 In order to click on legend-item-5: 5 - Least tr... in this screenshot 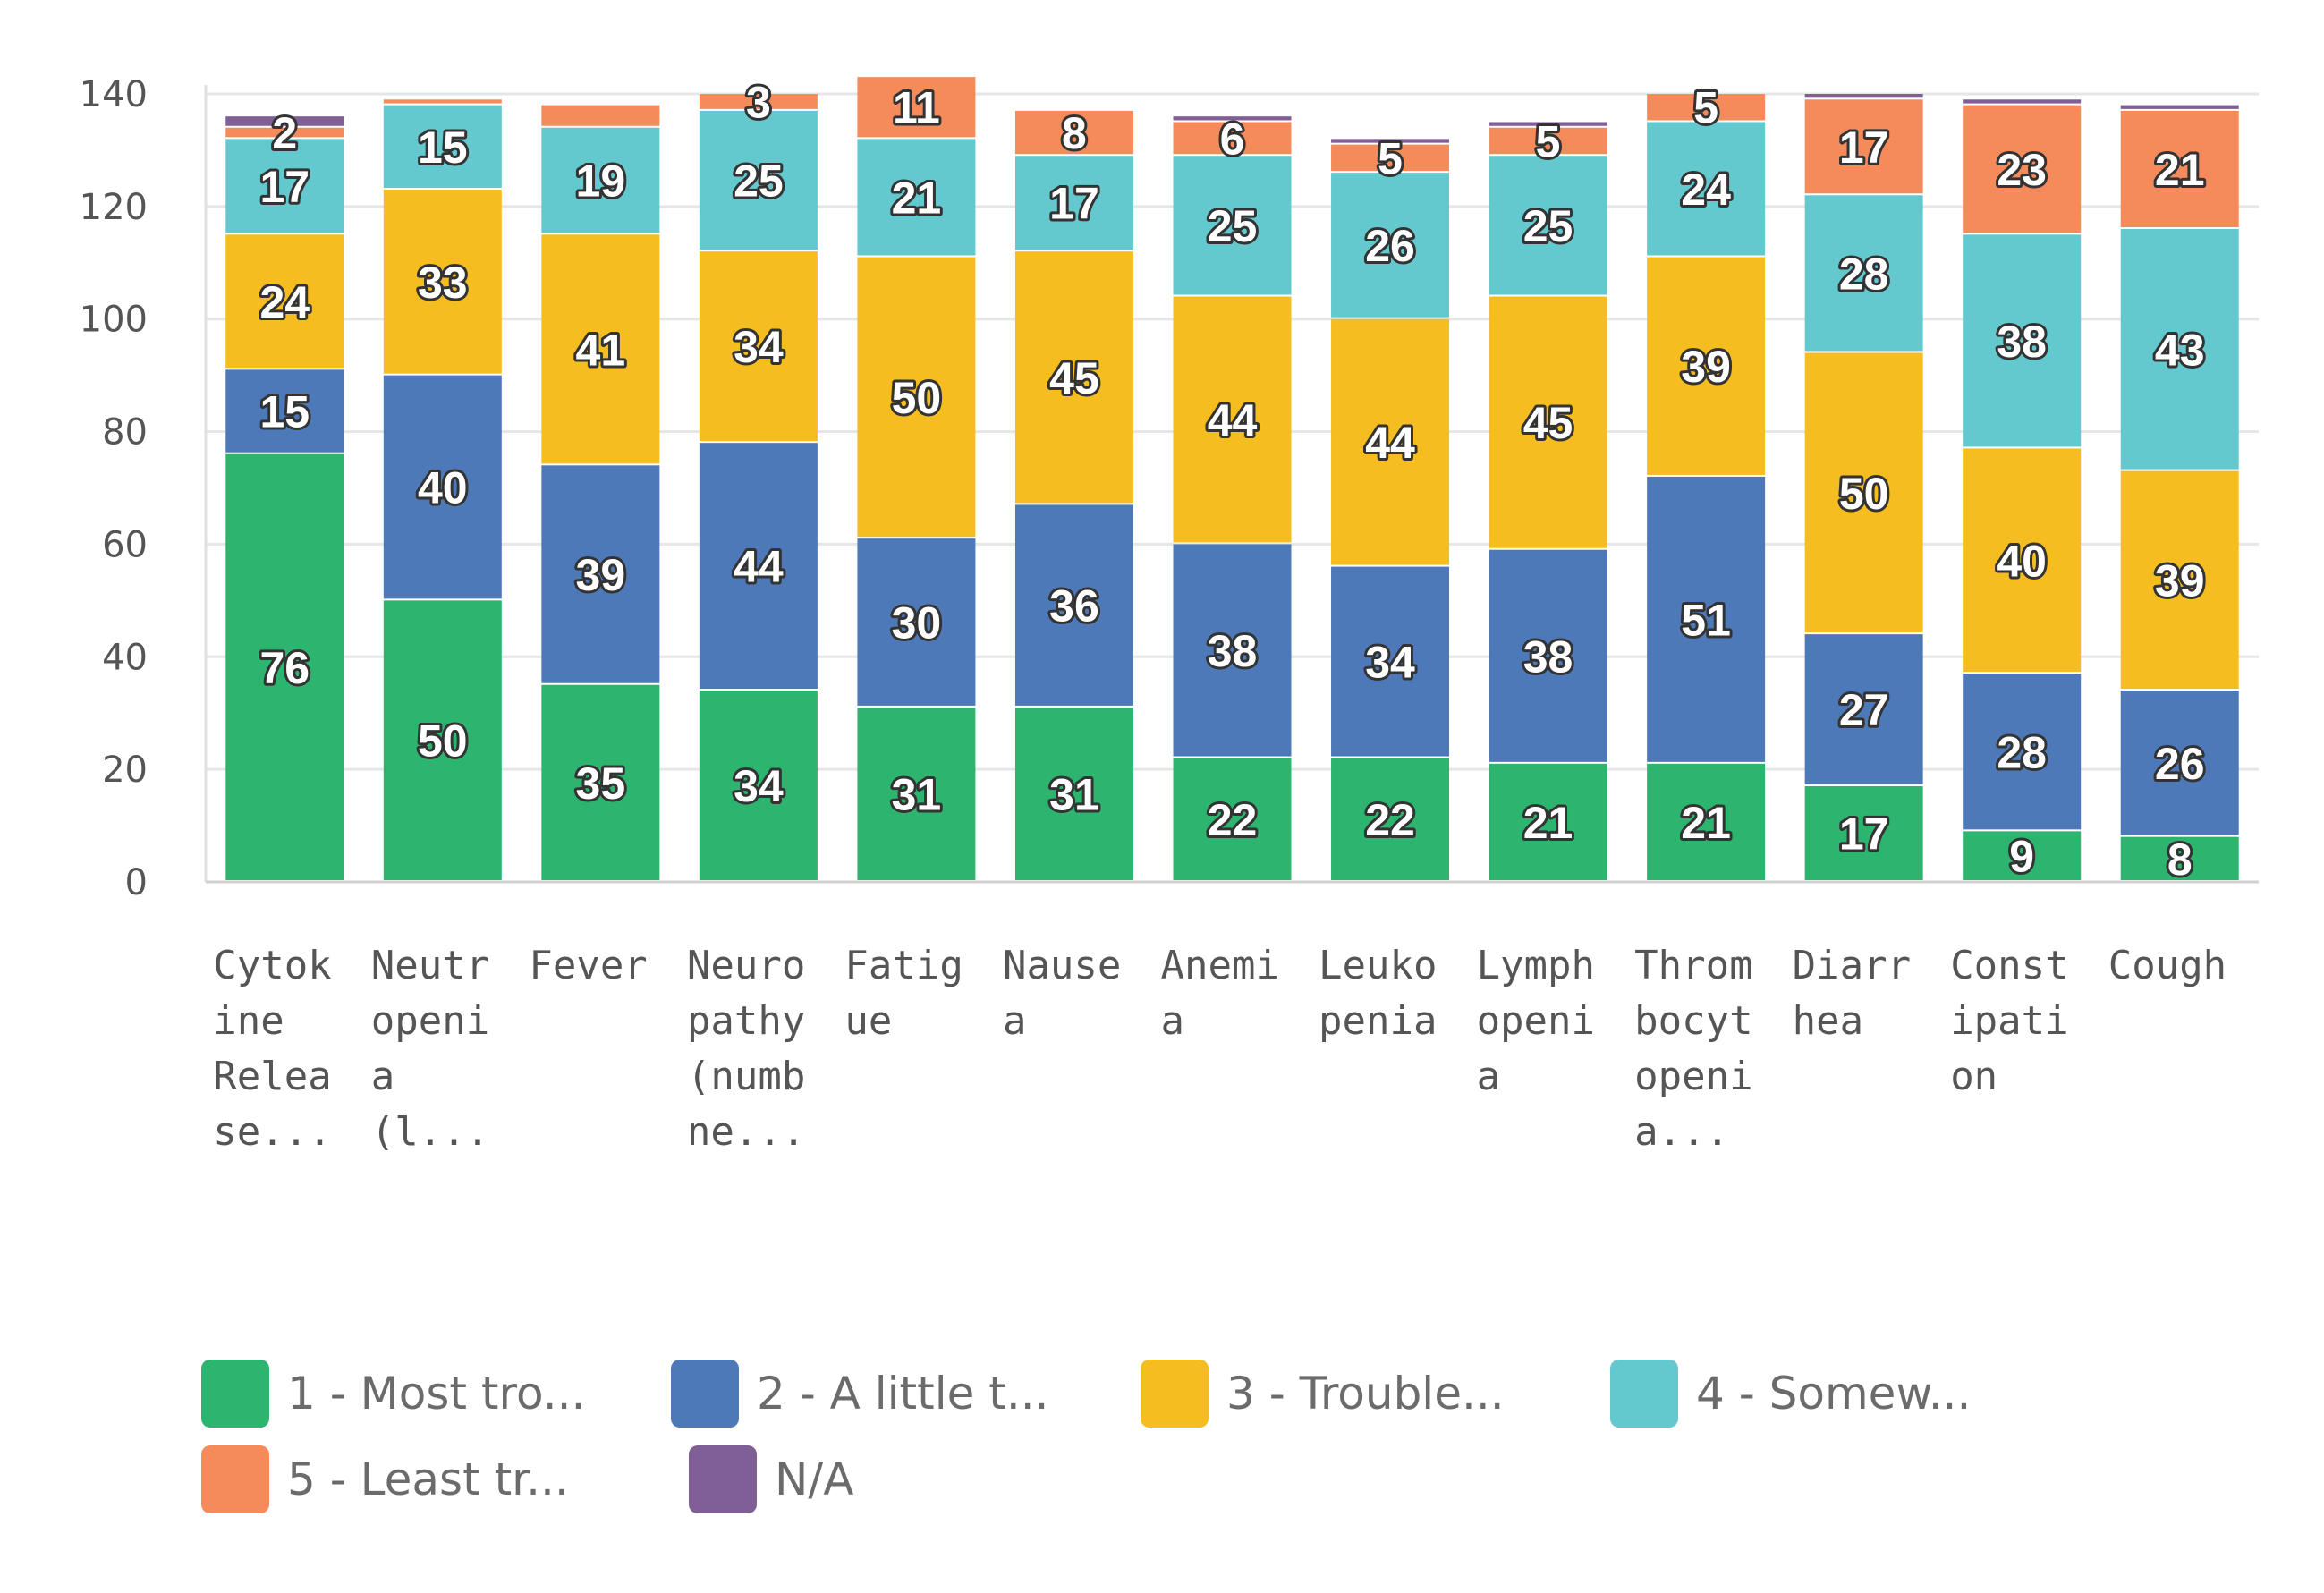, I will do `click(445, 1479)`.